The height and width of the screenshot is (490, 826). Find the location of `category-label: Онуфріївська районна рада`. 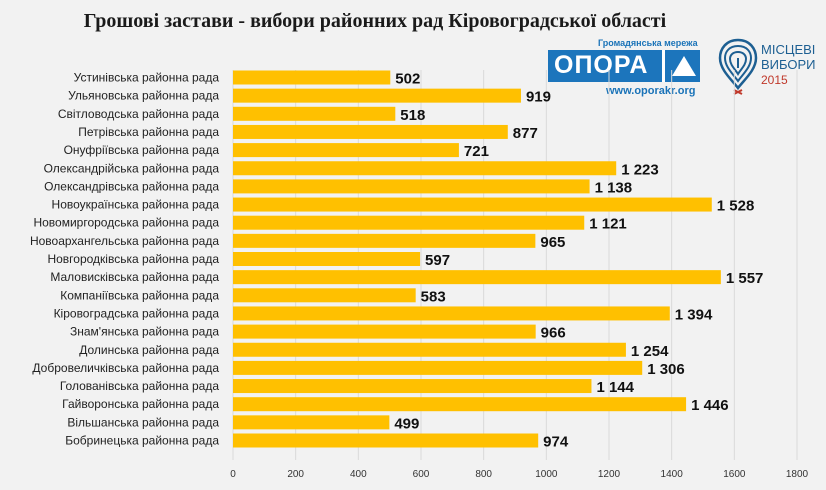

category-label: Онуфріївська районна рада is located at coordinates (142, 150).